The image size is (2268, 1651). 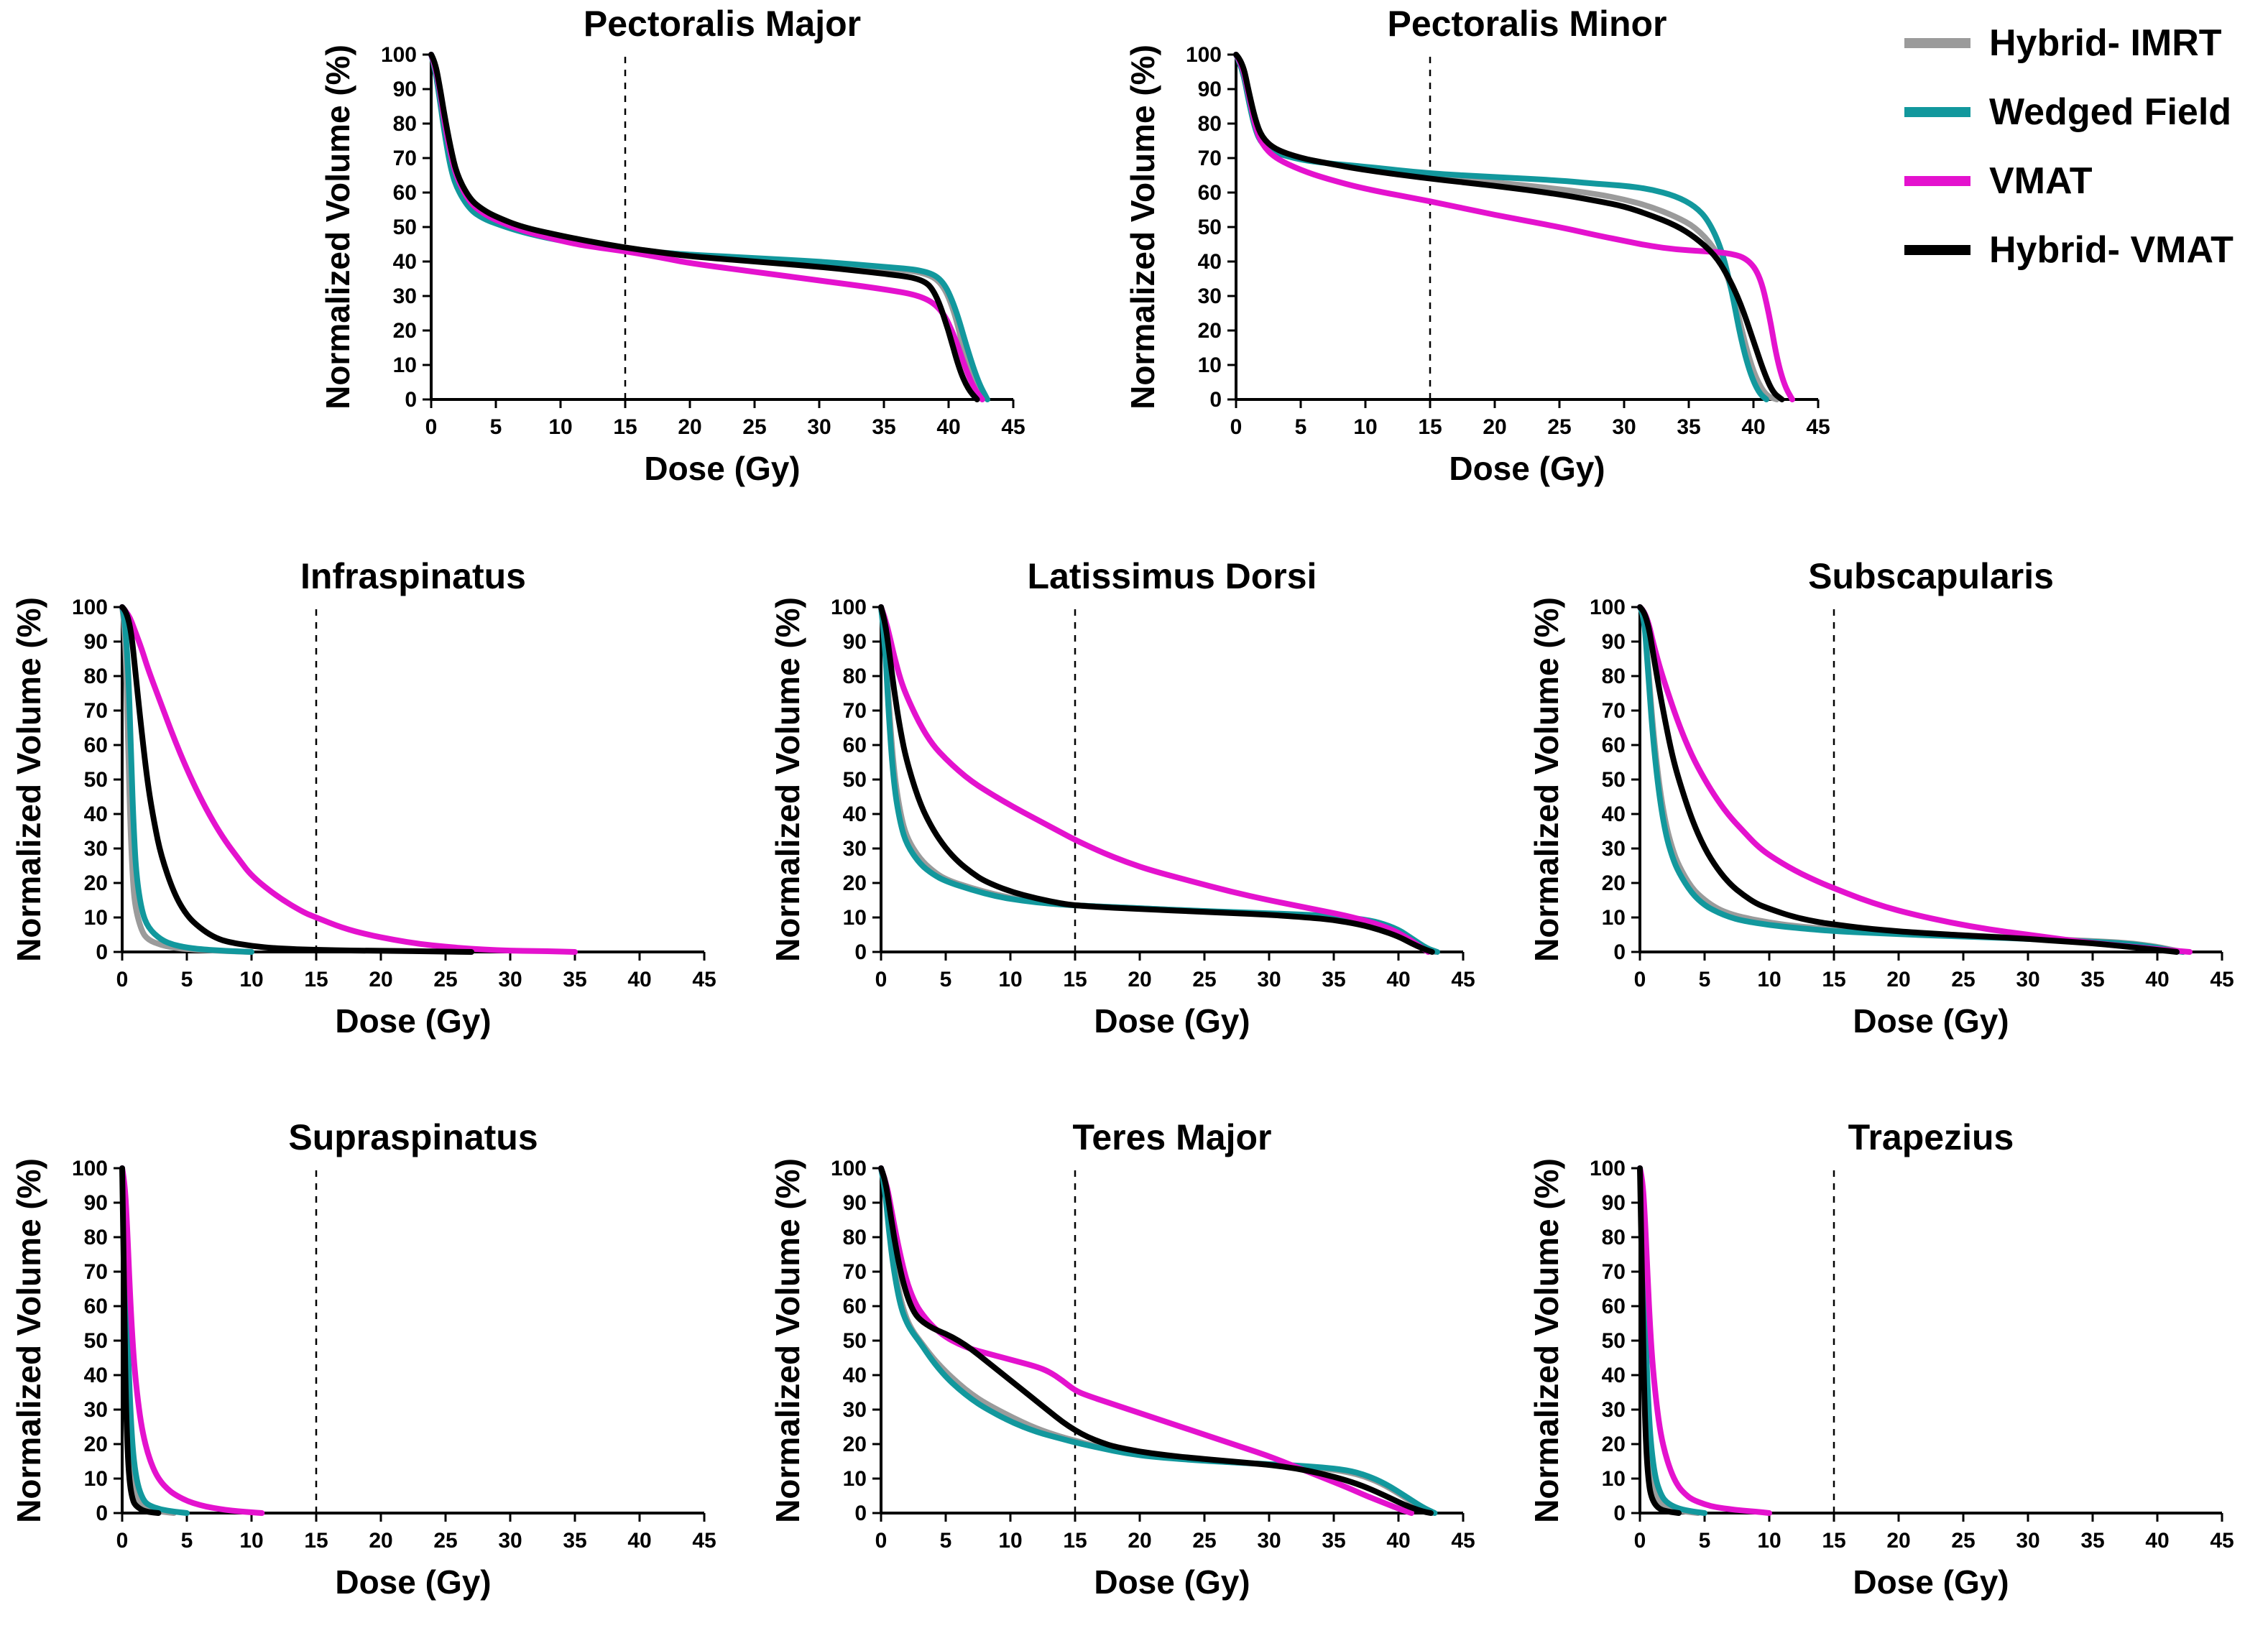 I want to click on chart-title: Subscapularis, so click(x=1931, y=577).